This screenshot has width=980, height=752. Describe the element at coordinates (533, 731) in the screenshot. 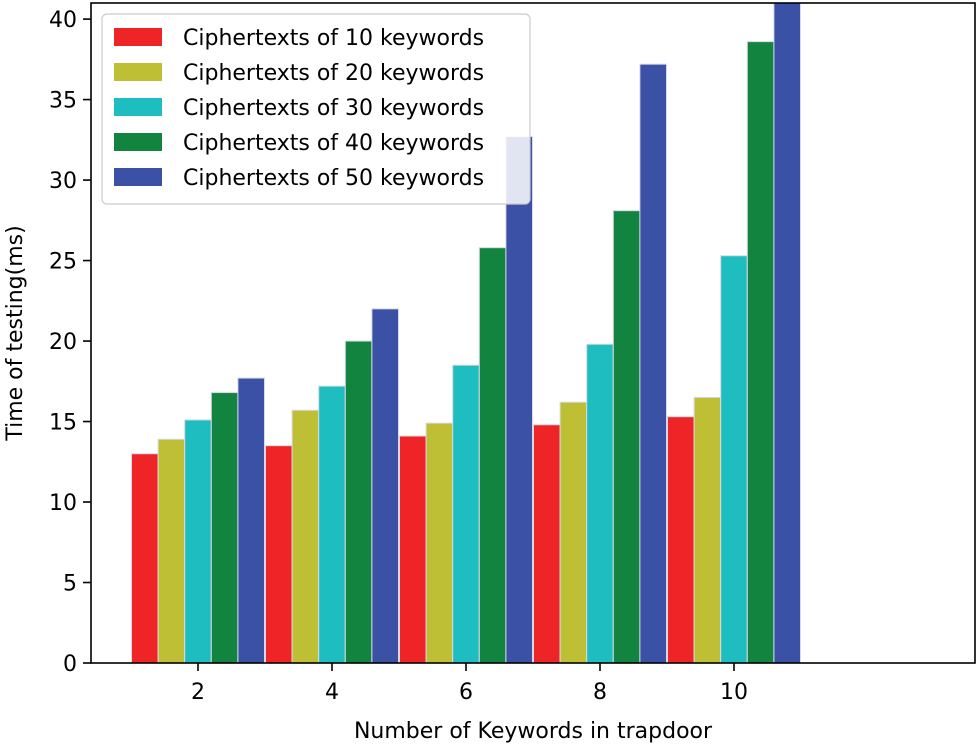

I see `x-axis-title: Number of Keywords in trapdoor` at that location.